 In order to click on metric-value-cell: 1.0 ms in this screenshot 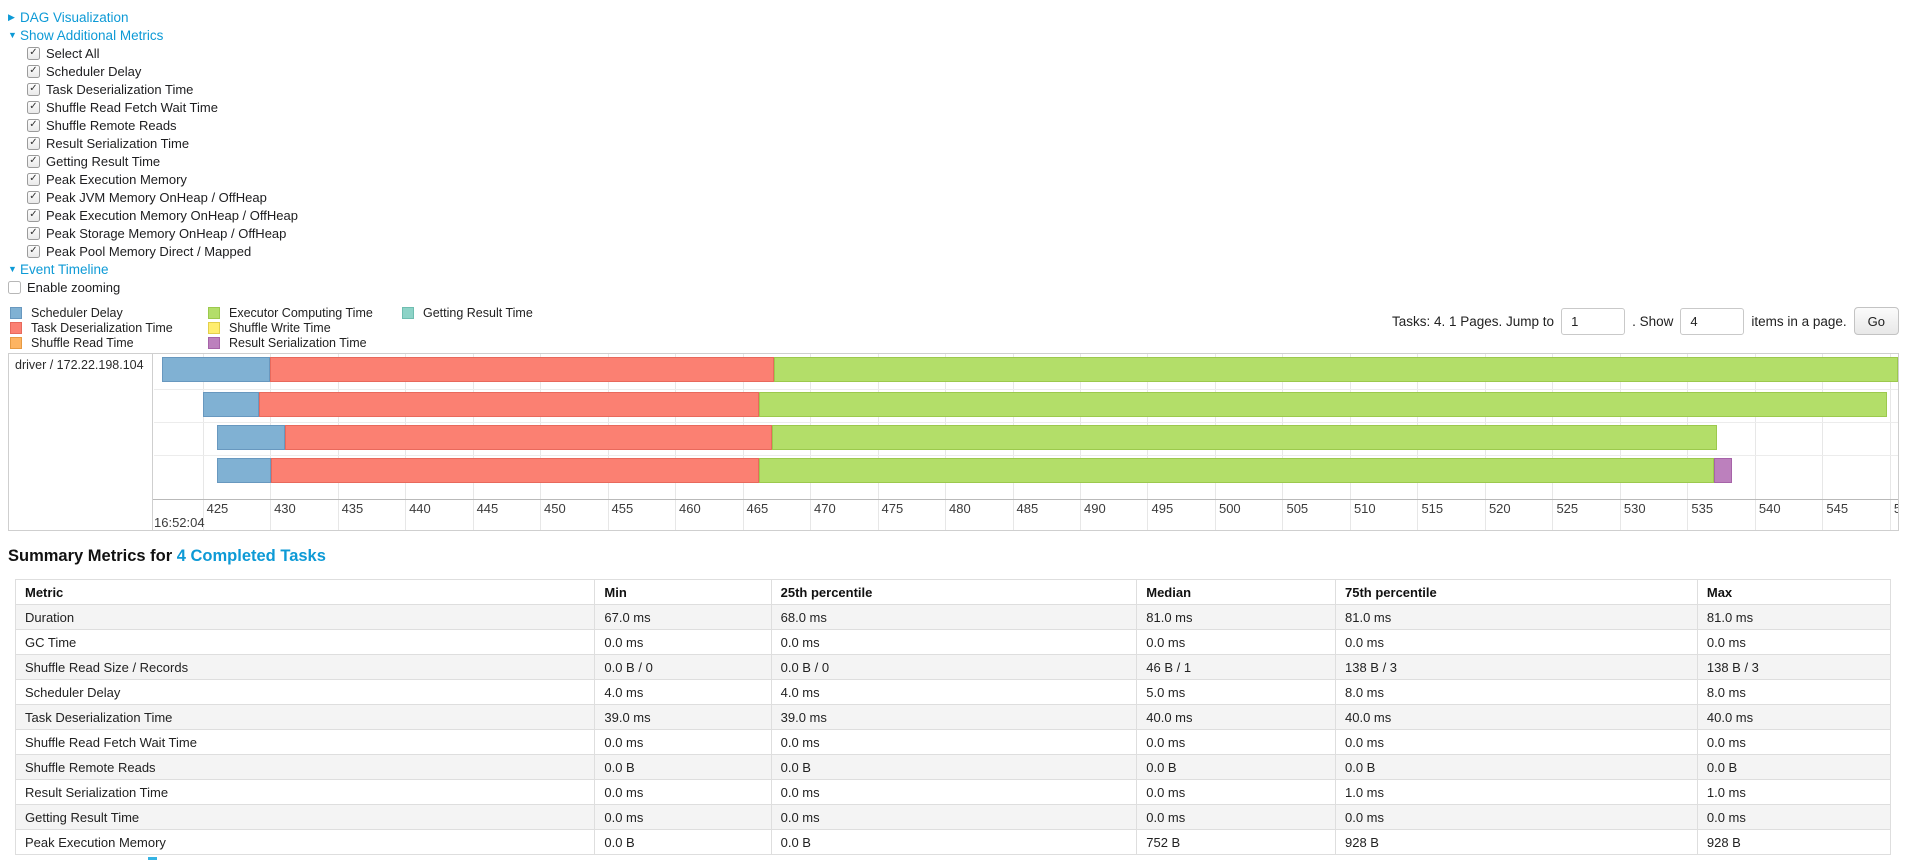, I will do `click(1516, 792)`.